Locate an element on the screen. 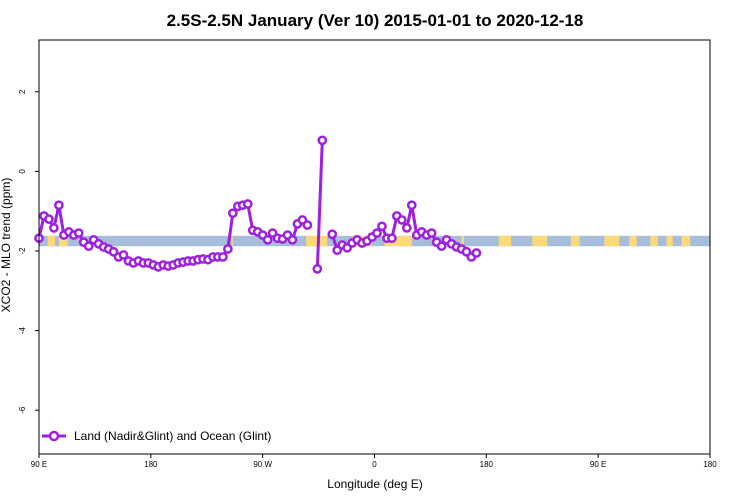 The height and width of the screenshot is (500, 750). y-tick-label-1: 0 is located at coordinates (22, 171).